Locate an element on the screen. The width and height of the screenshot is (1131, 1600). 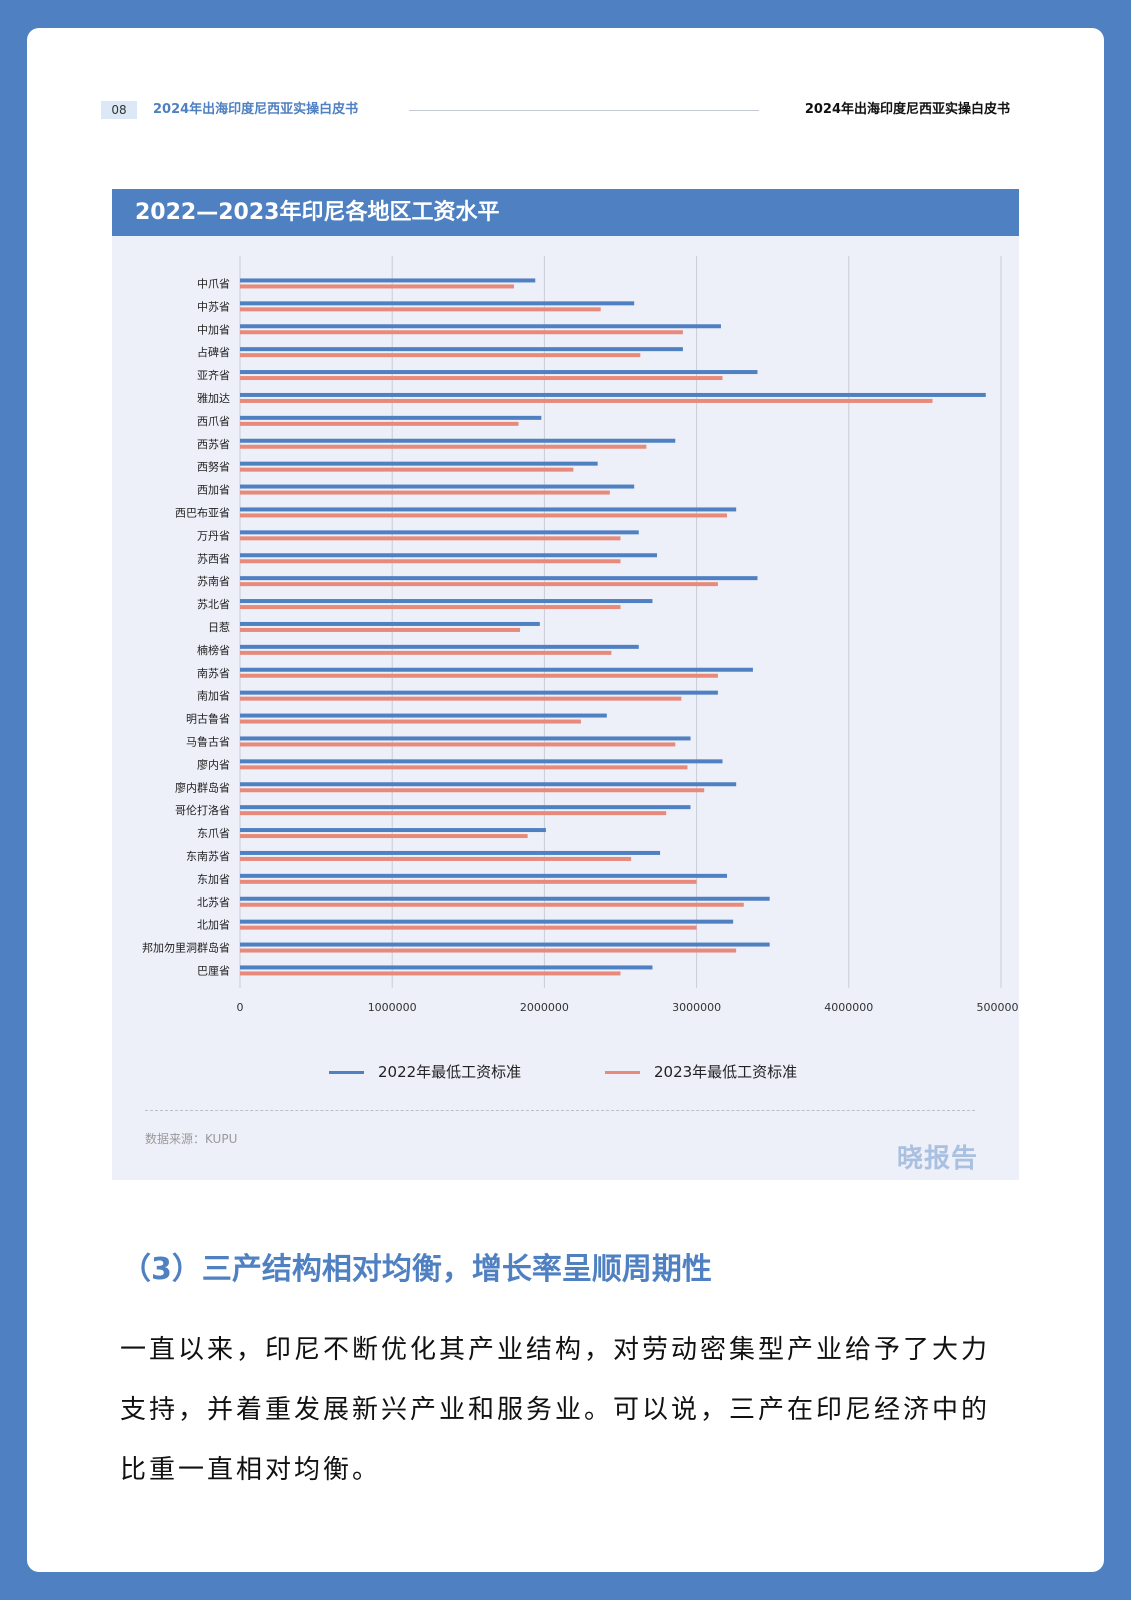
y-category-label: 苏南省 is located at coordinates (213, 581).